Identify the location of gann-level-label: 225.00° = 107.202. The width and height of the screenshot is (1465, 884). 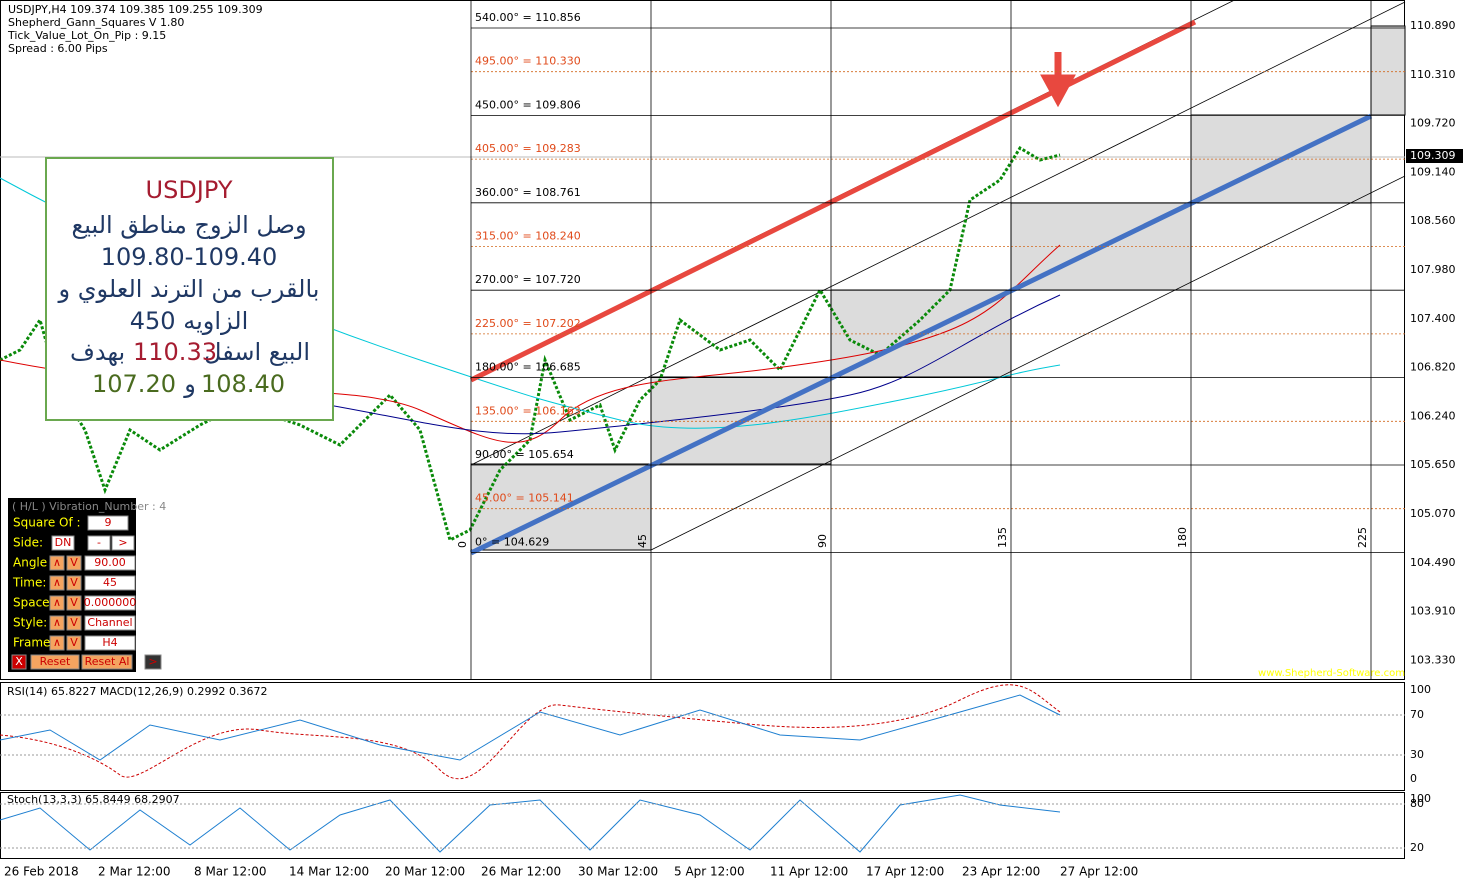
(528, 323).